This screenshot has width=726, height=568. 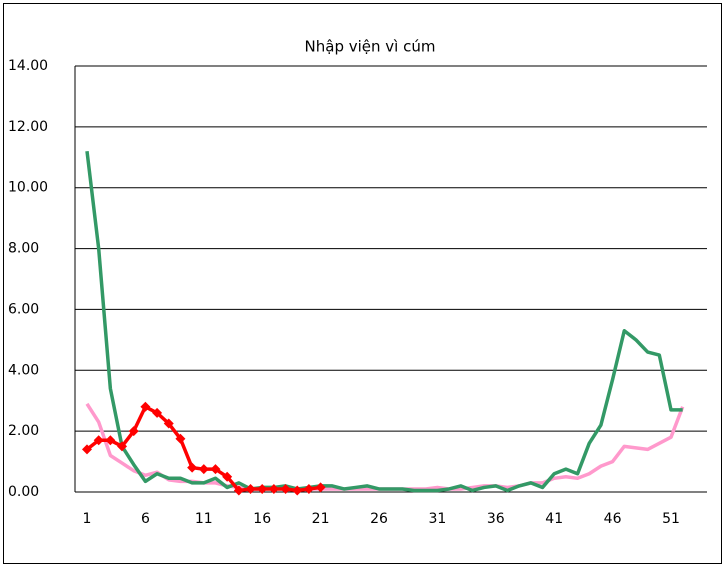 I want to click on x-tick-label: 36, so click(x=496, y=519).